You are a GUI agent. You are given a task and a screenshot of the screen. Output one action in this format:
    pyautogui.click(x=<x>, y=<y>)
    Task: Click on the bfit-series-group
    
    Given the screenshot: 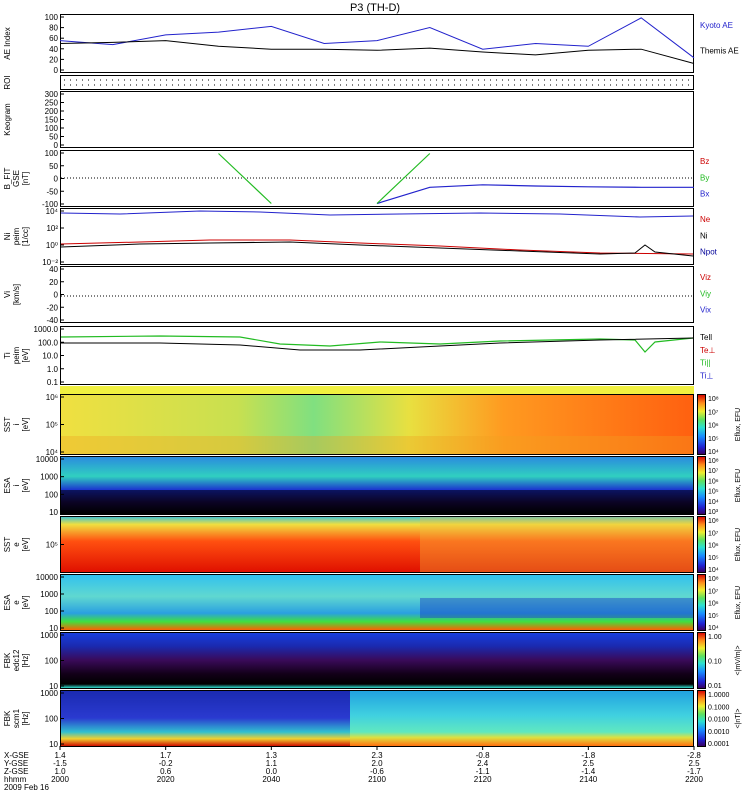 What is the action you would take?
    pyautogui.click(x=456, y=179)
    